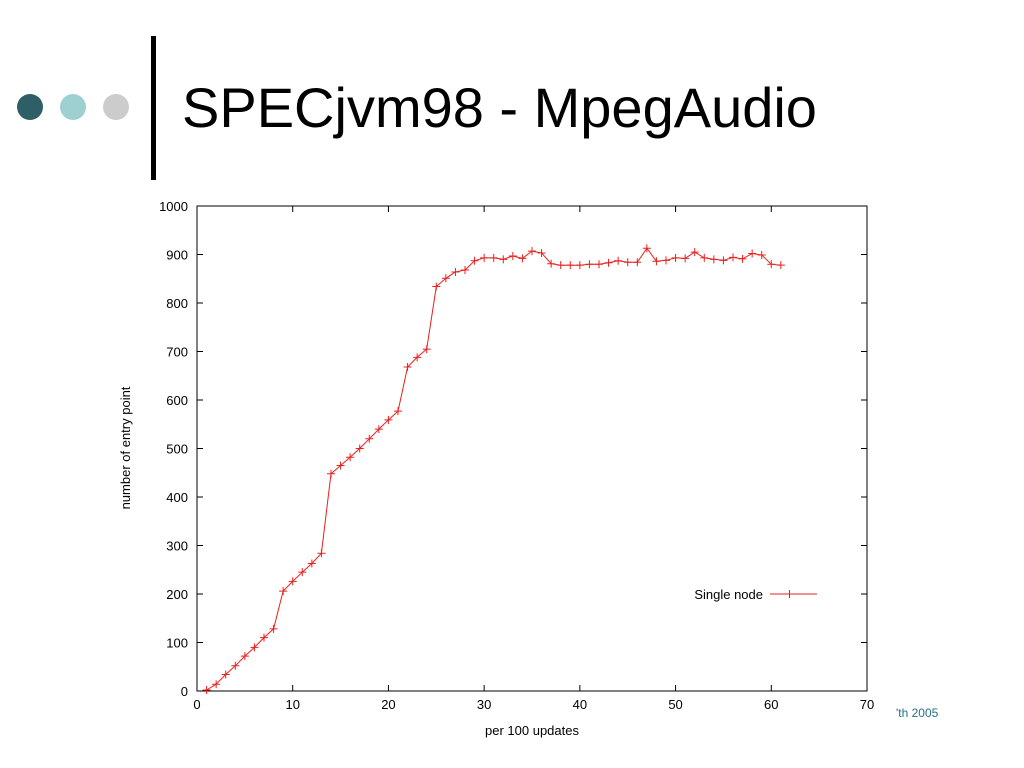 This screenshot has height=768, width=1024. Describe the element at coordinates (675, 704) in the screenshot. I see `x-tick-label: 50` at that location.